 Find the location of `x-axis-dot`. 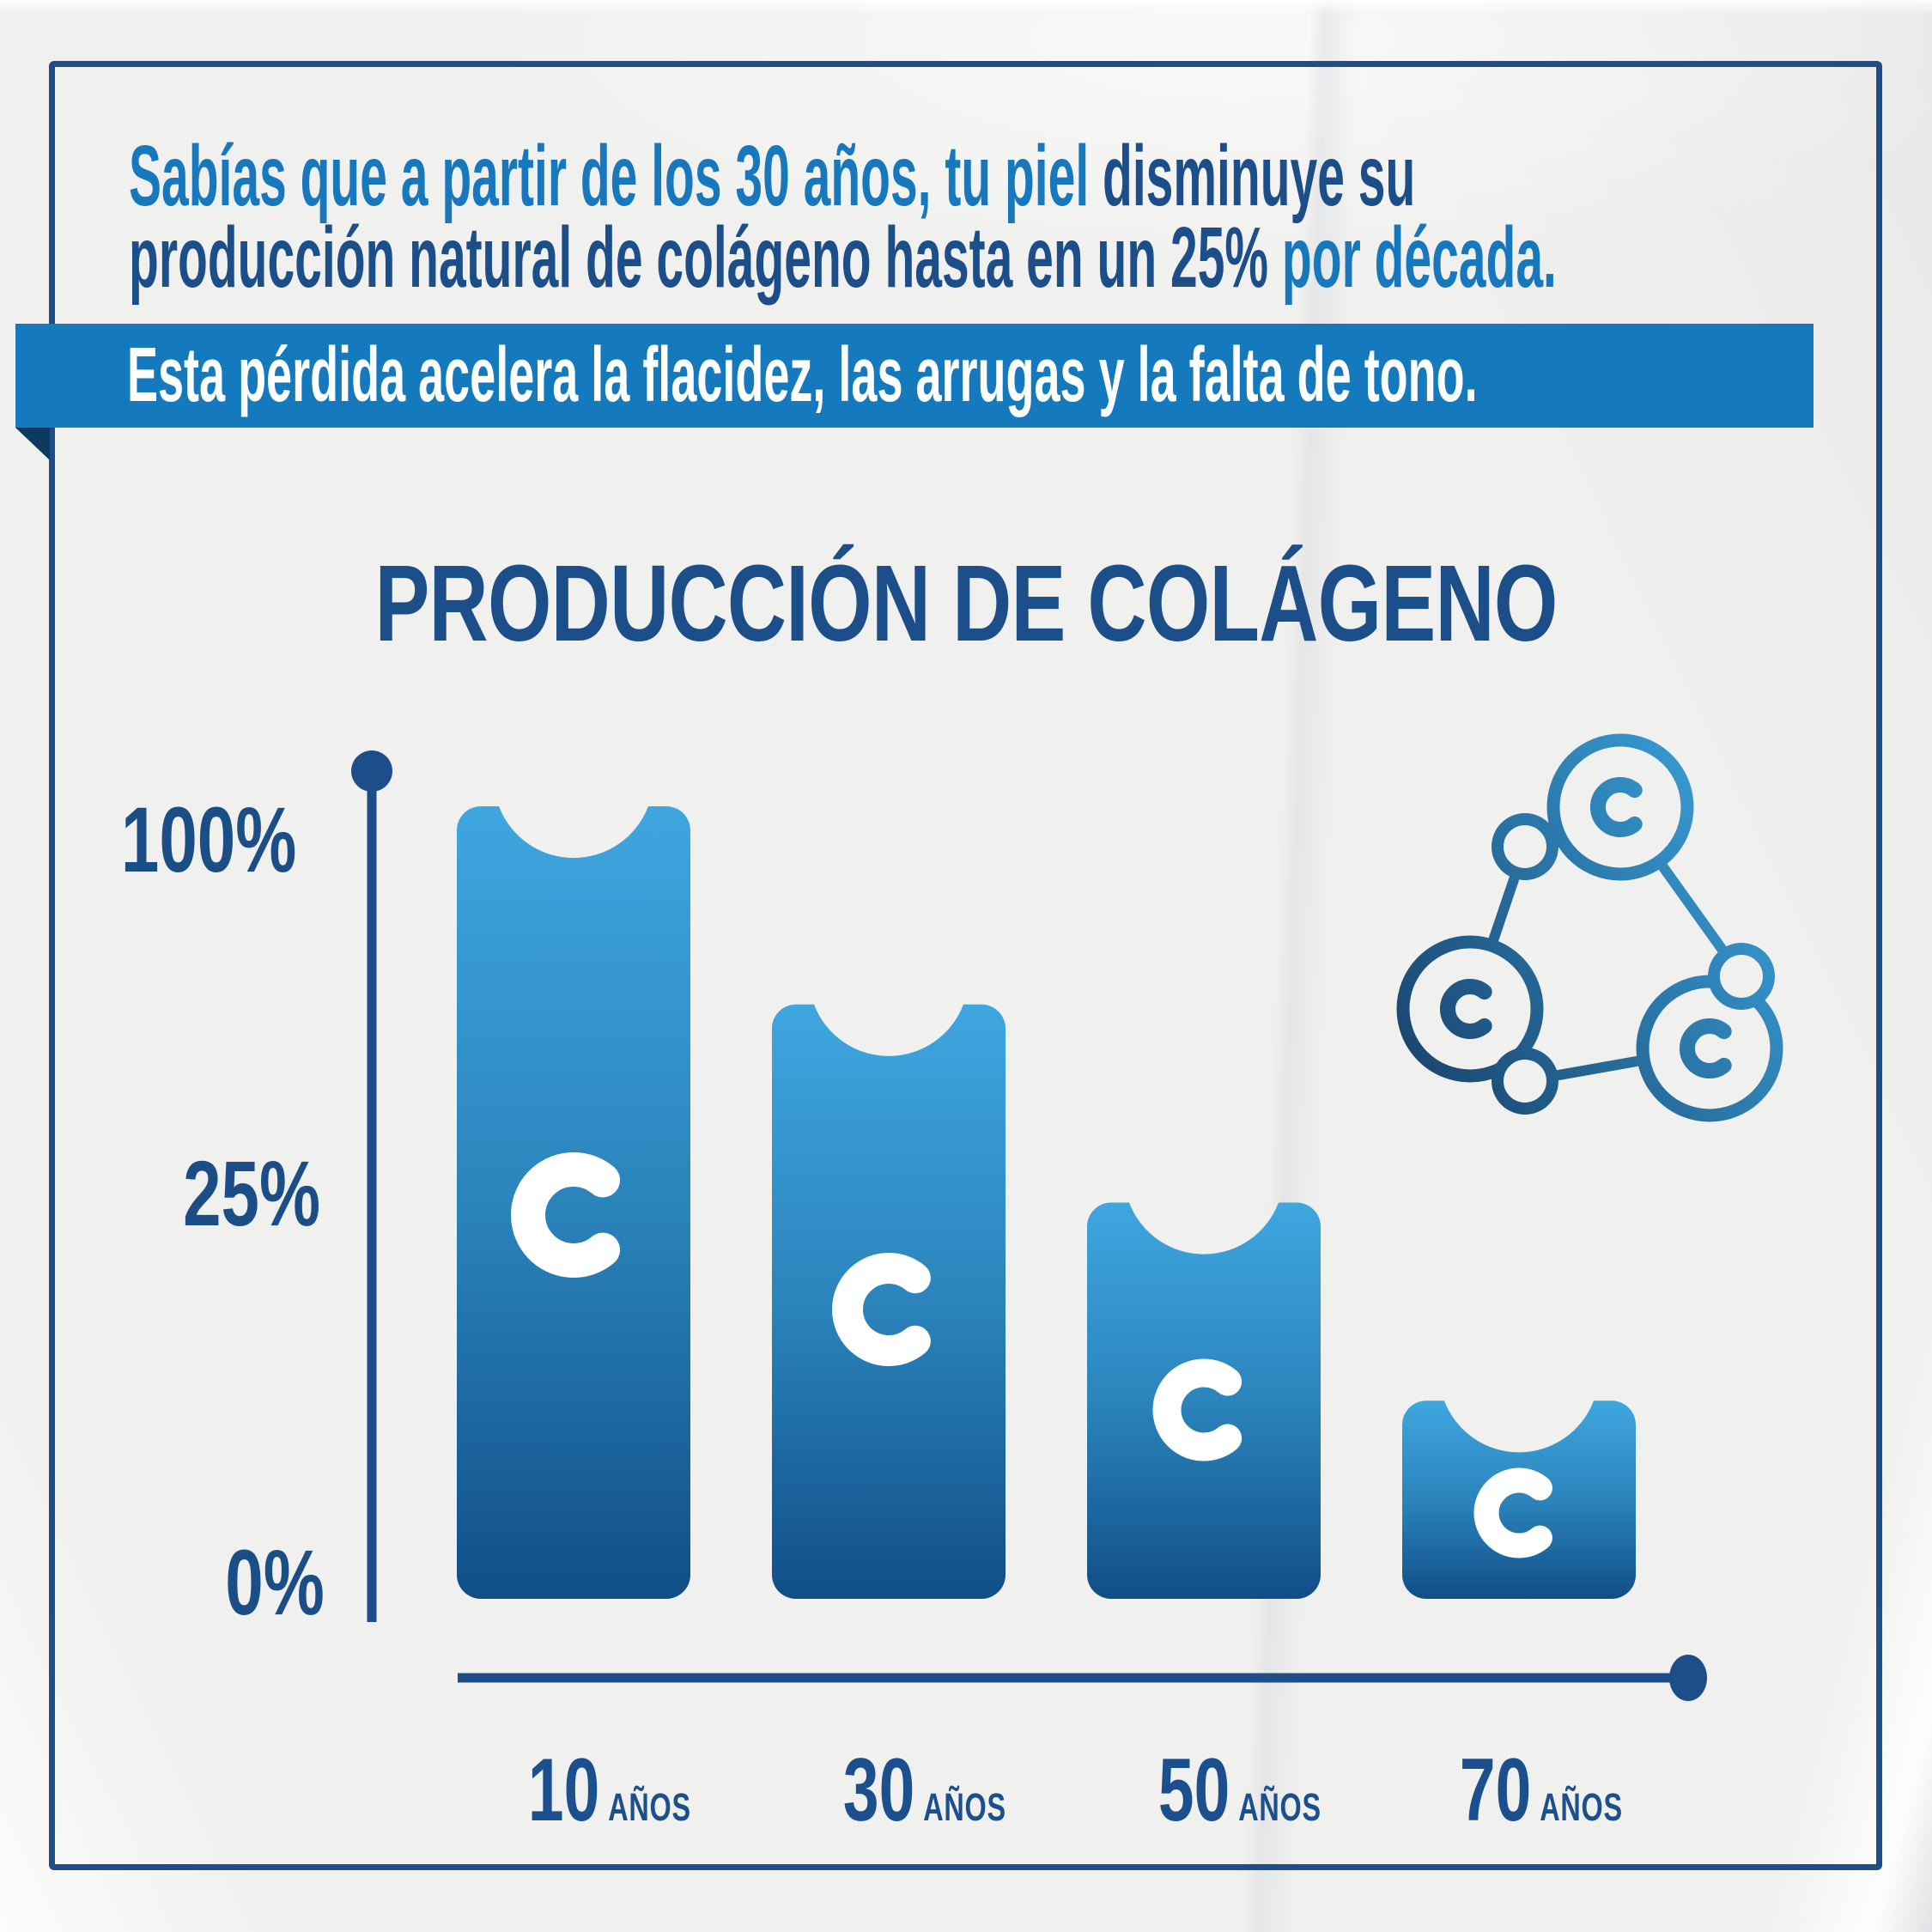

x-axis-dot is located at coordinates (1688, 1678).